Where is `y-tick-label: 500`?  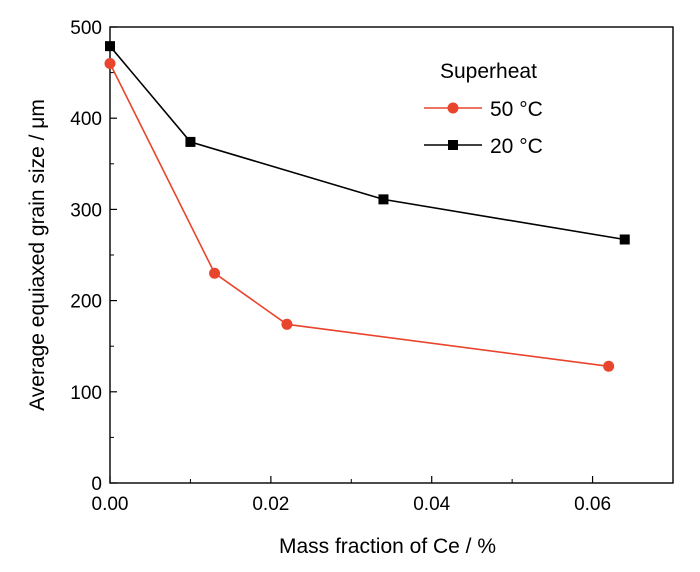 y-tick-label: 500 is located at coordinates (86, 28).